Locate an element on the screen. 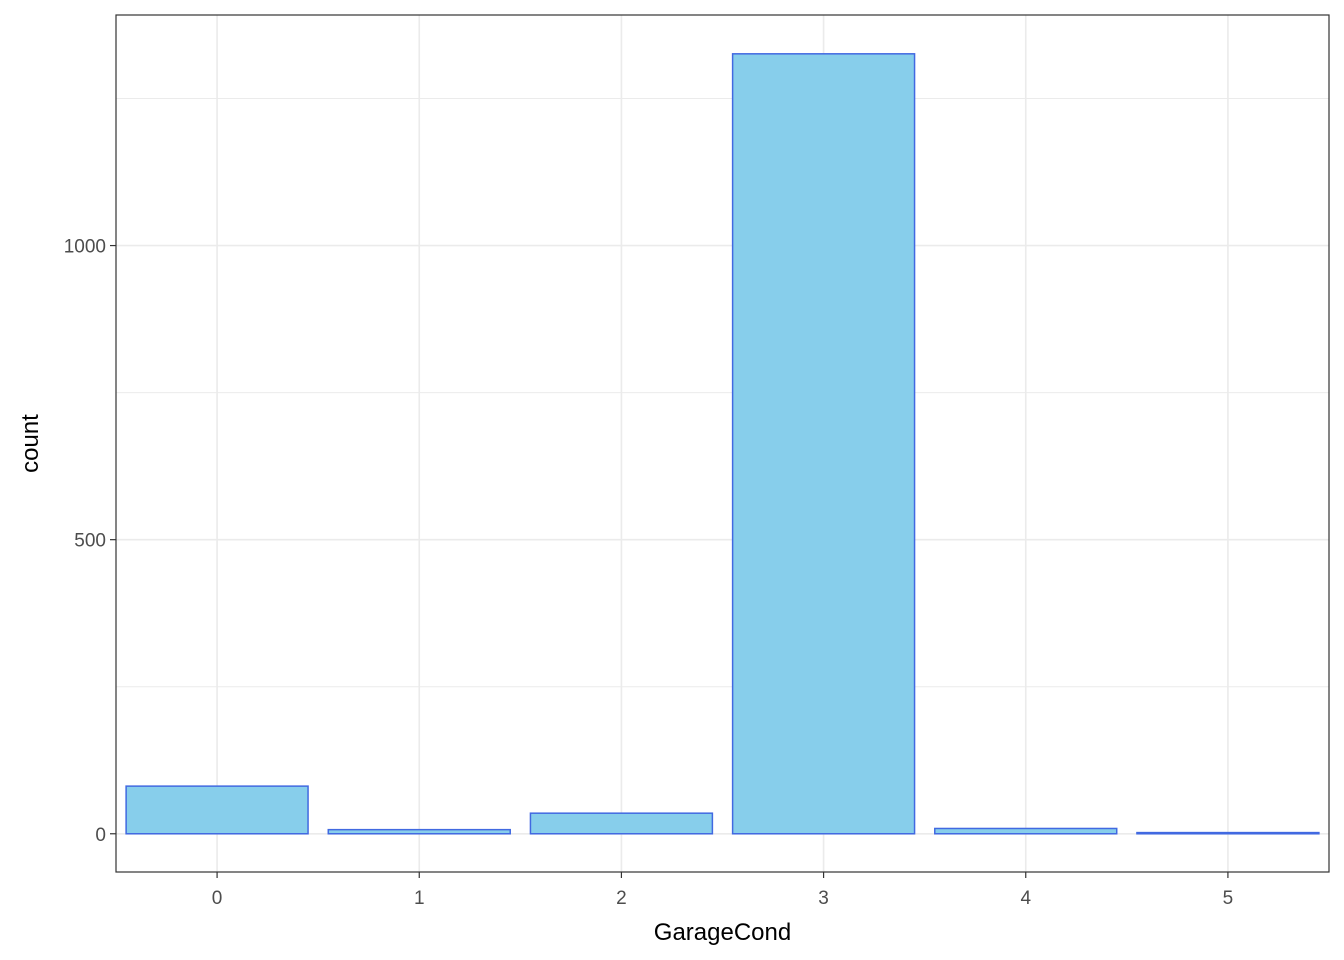 The height and width of the screenshot is (960, 1344). x-tick-label: 5 is located at coordinates (1228, 898).